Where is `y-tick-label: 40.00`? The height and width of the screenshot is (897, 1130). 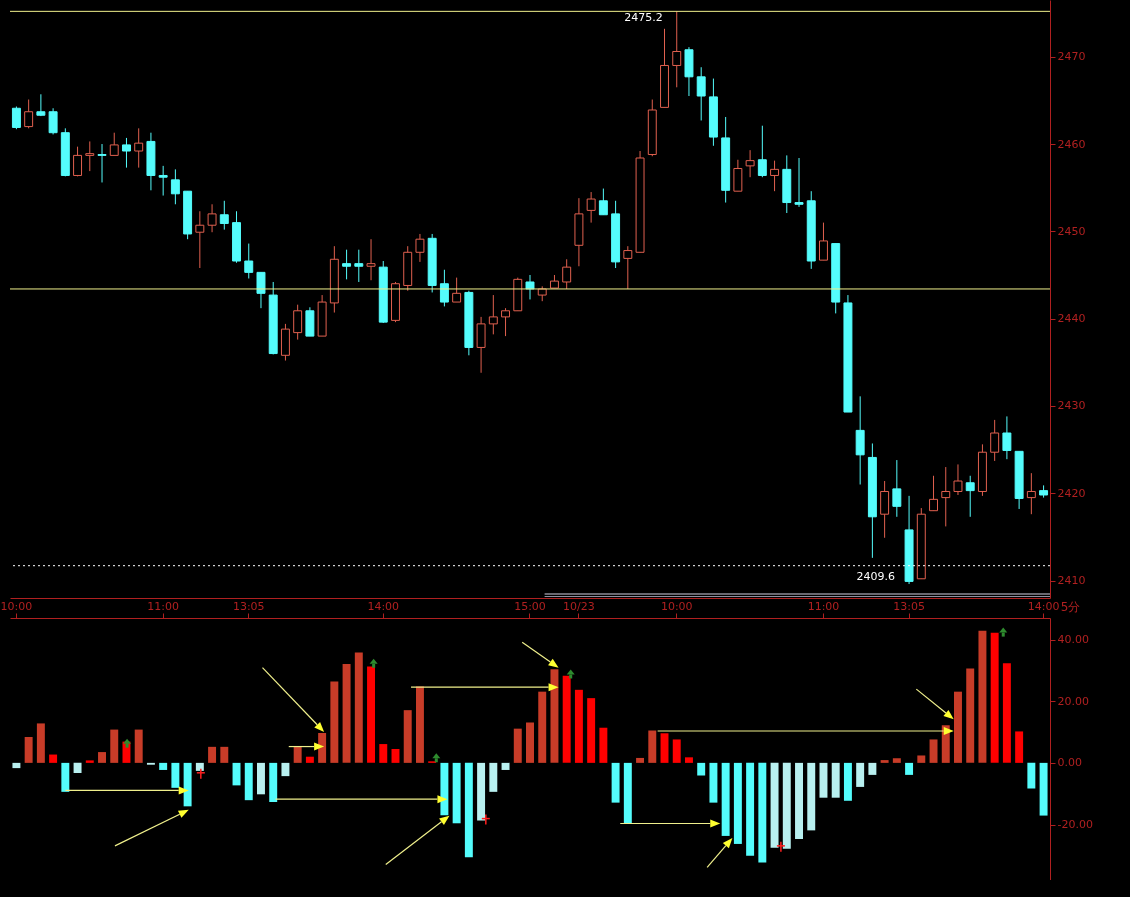
y-tick-label: 40.00 is located at coordinates (1073, 640).